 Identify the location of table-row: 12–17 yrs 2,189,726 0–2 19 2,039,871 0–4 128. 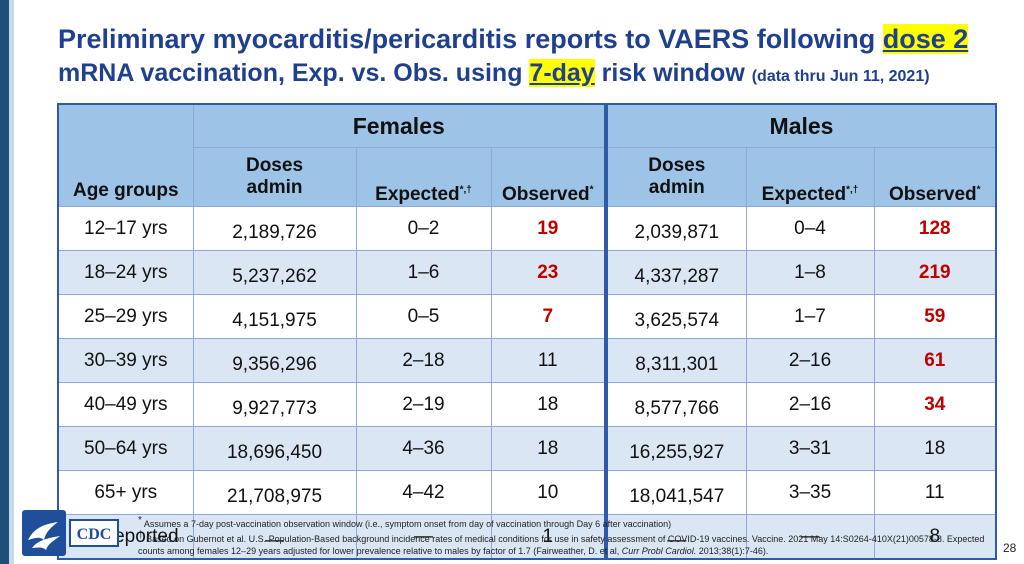
(527, 228).